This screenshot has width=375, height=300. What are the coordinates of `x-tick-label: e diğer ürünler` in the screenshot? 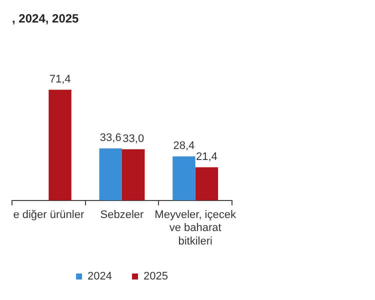 It's located at (48, 215).